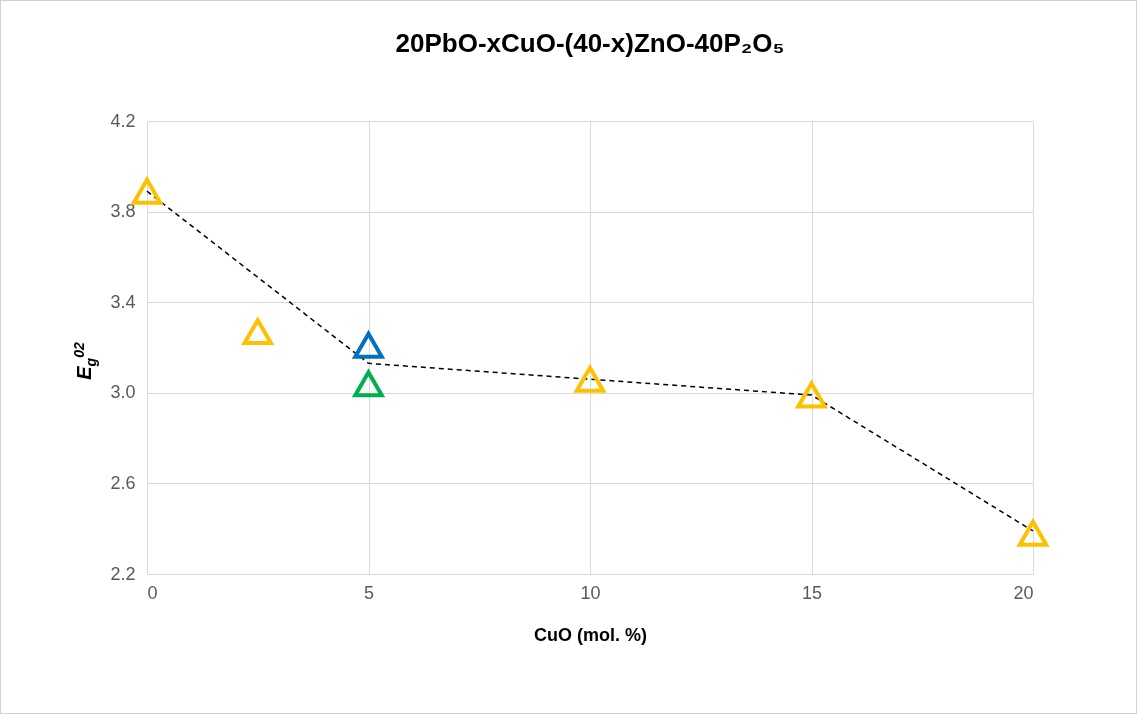 This screenshot has width=1137, height=714. I want to click on y-tick-label: 3.4, so click(123, 301).